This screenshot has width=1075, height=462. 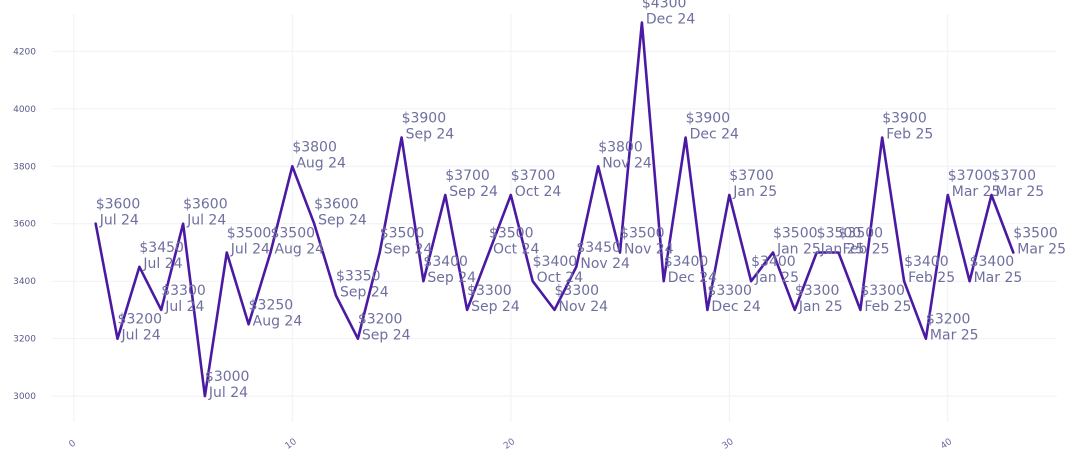 What do you see at coordinates (24, 397) in the screenshot?
I see `y-tick-label: 3000` at bounding box center [24, 397].